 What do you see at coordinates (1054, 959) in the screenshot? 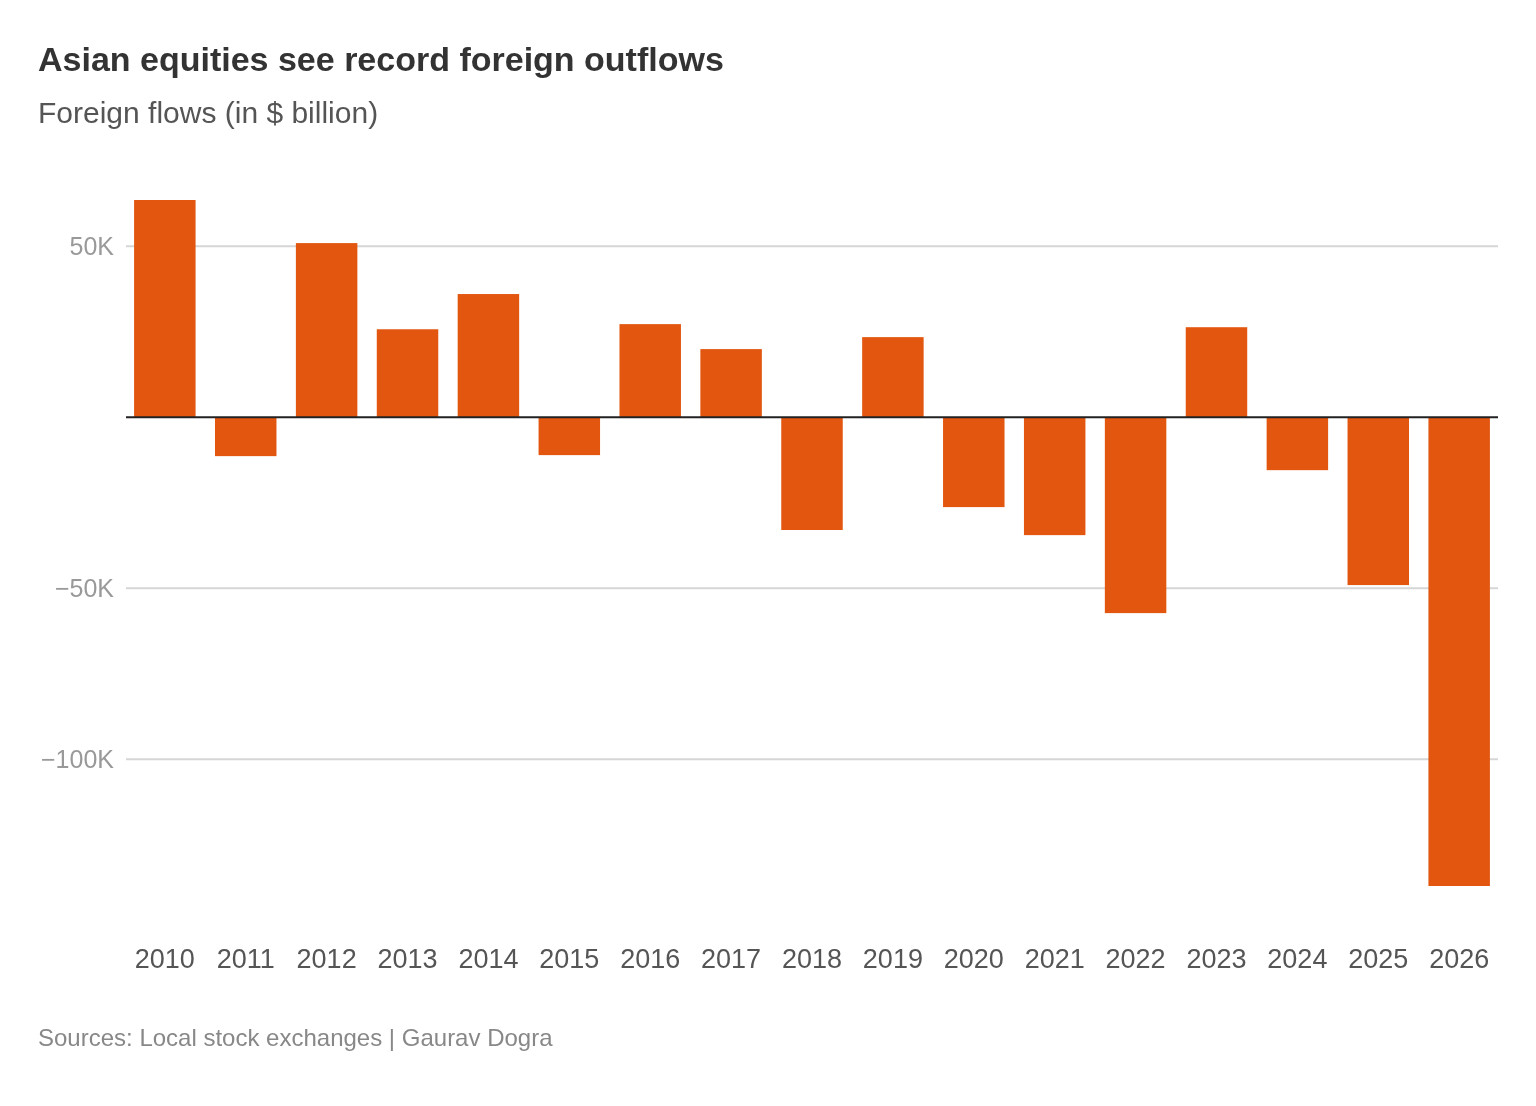
I see `x-tick-label: 2021` at bounding box center [1054, 959].